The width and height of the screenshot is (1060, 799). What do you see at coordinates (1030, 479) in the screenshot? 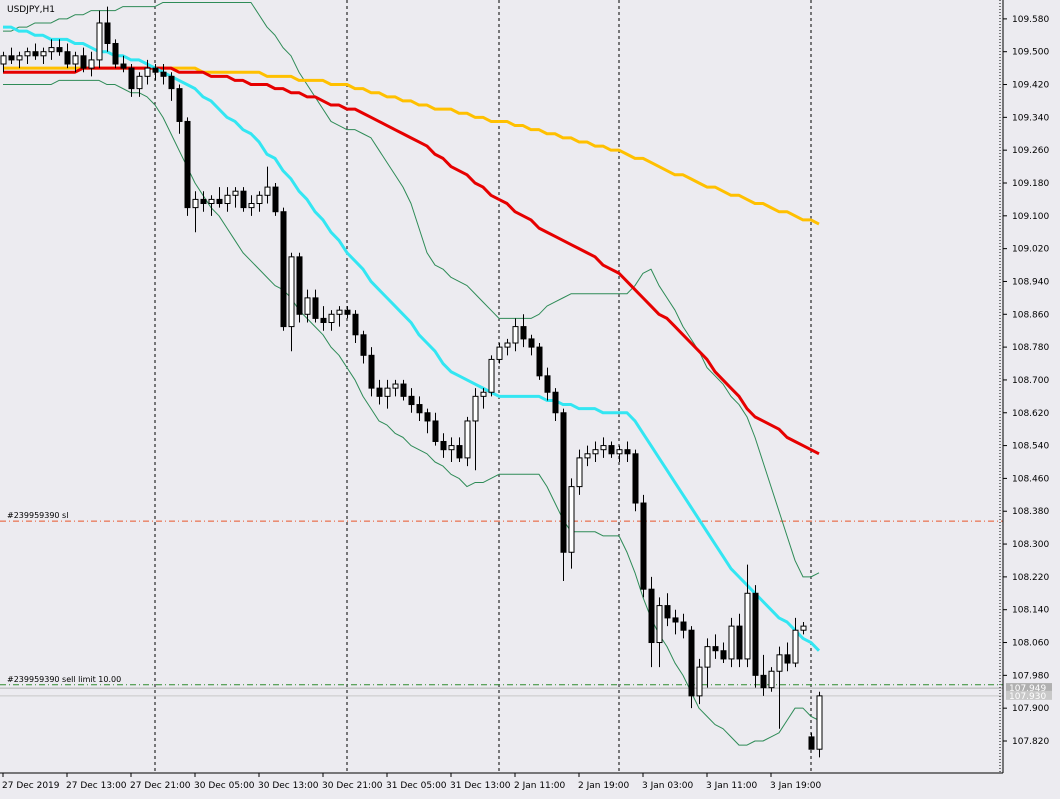
I see `y-tick-label: 108.460` at bounding box center [1030, 479].